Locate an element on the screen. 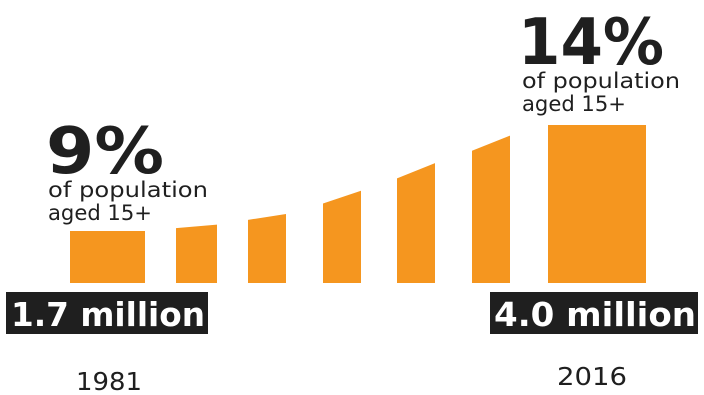 This screenshot has width=704, height=395. last-count-label: 4.0 million is located at coordinates (595, 314).